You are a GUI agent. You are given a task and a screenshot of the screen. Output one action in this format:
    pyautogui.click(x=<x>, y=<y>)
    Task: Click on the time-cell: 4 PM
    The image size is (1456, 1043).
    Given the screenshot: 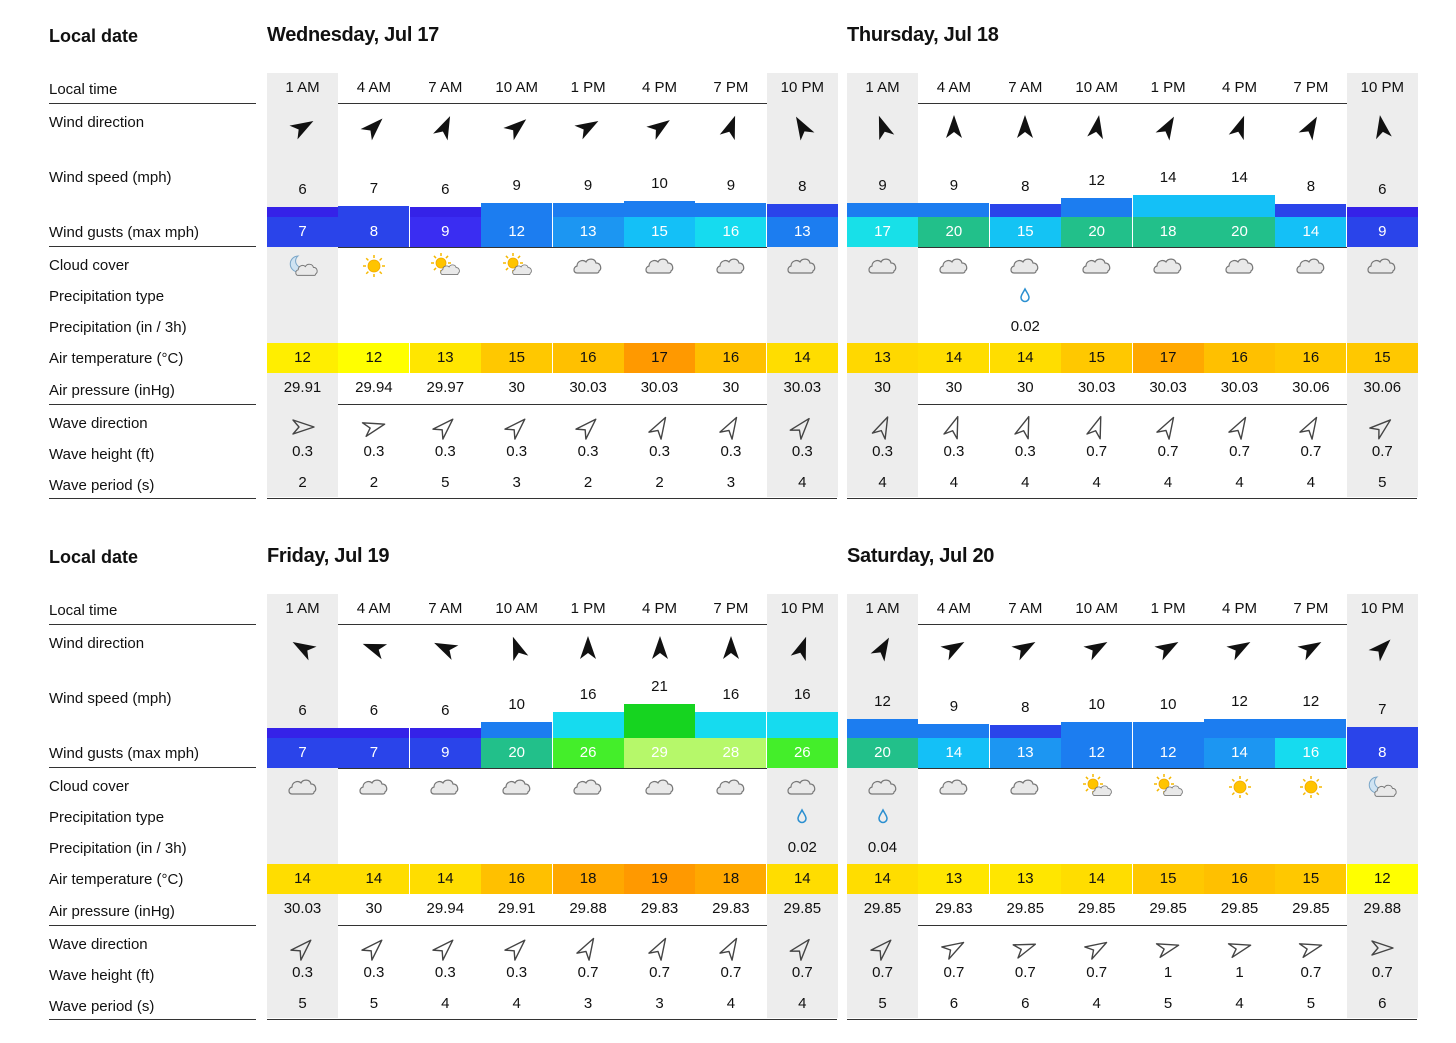 What is the action you would take?
    pyautogui.click(x=1239, y=87)
    